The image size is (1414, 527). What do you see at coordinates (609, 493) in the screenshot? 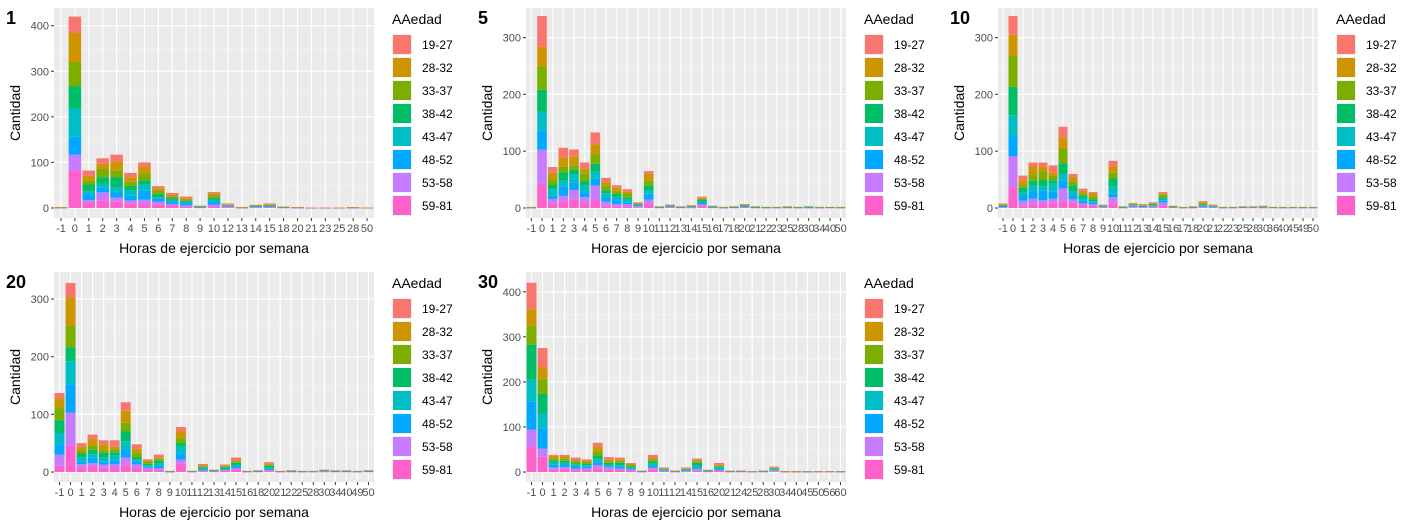
I see `x-tick-label: 6` at bounding box center [609, 493].